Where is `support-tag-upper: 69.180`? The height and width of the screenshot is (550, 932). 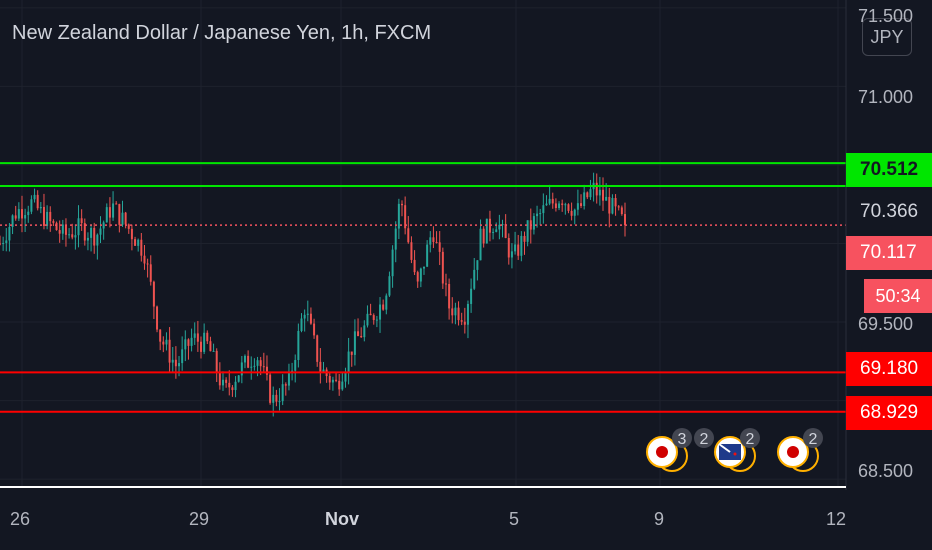 support-tag-upper: 69.180 is located at coordinates (889, 369).